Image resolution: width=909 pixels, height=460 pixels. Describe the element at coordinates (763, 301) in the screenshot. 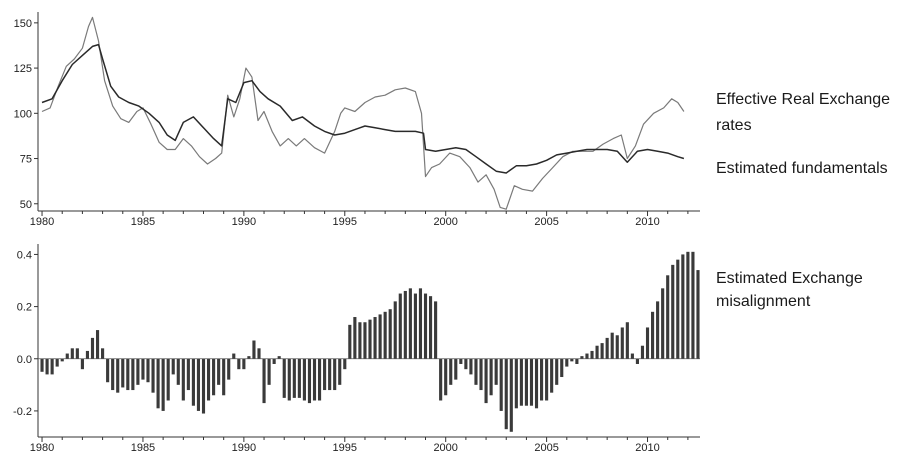

I see `series-label: misalignment` at that location.